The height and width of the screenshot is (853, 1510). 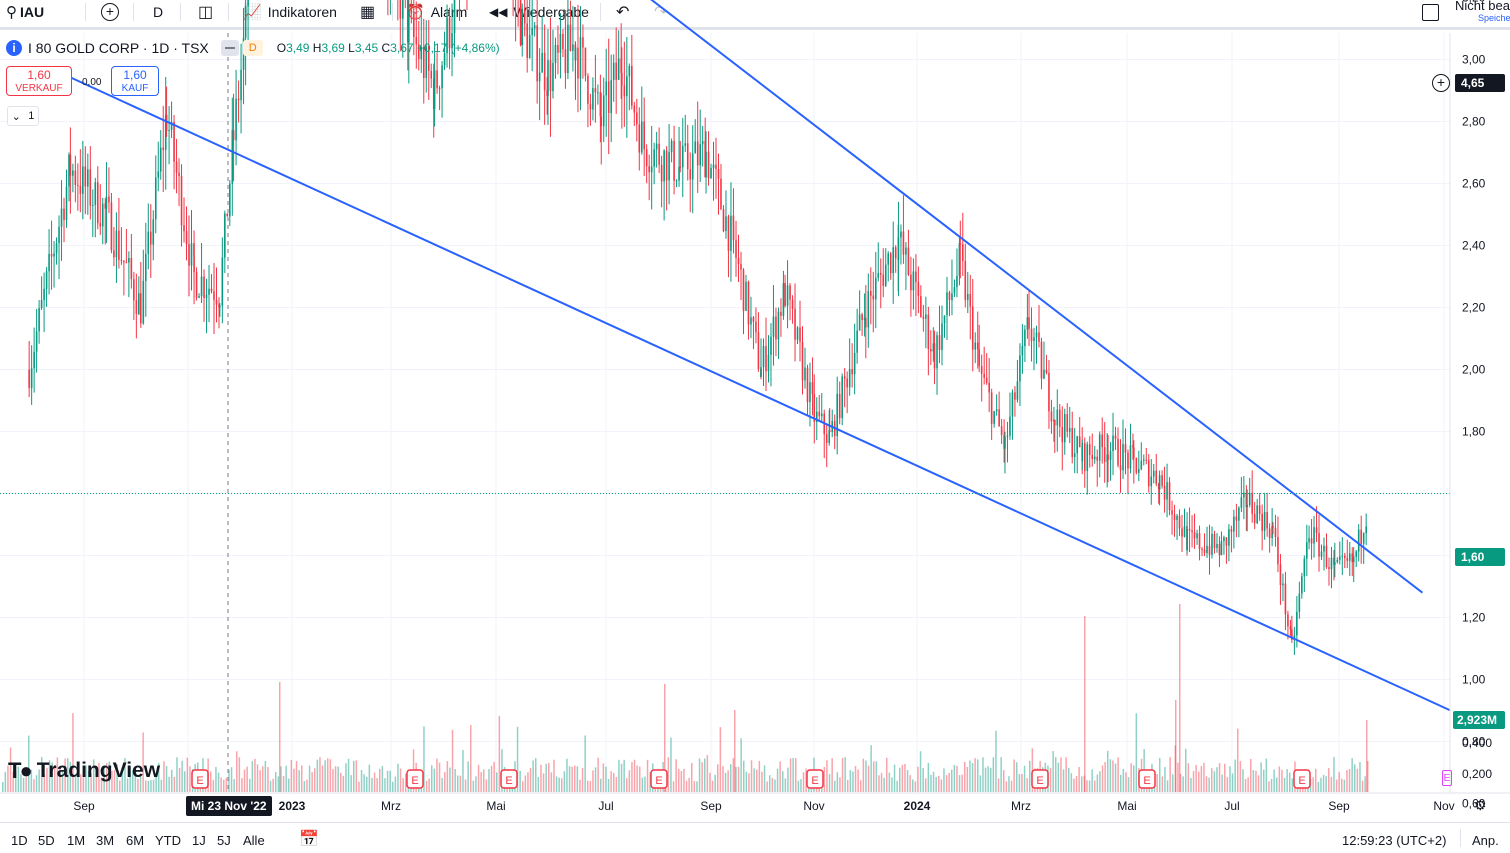 What do you see at coordinates (205, 12) in the screenshot?
I see `chart-type-button: ◫` at bounding box center [205, 12].